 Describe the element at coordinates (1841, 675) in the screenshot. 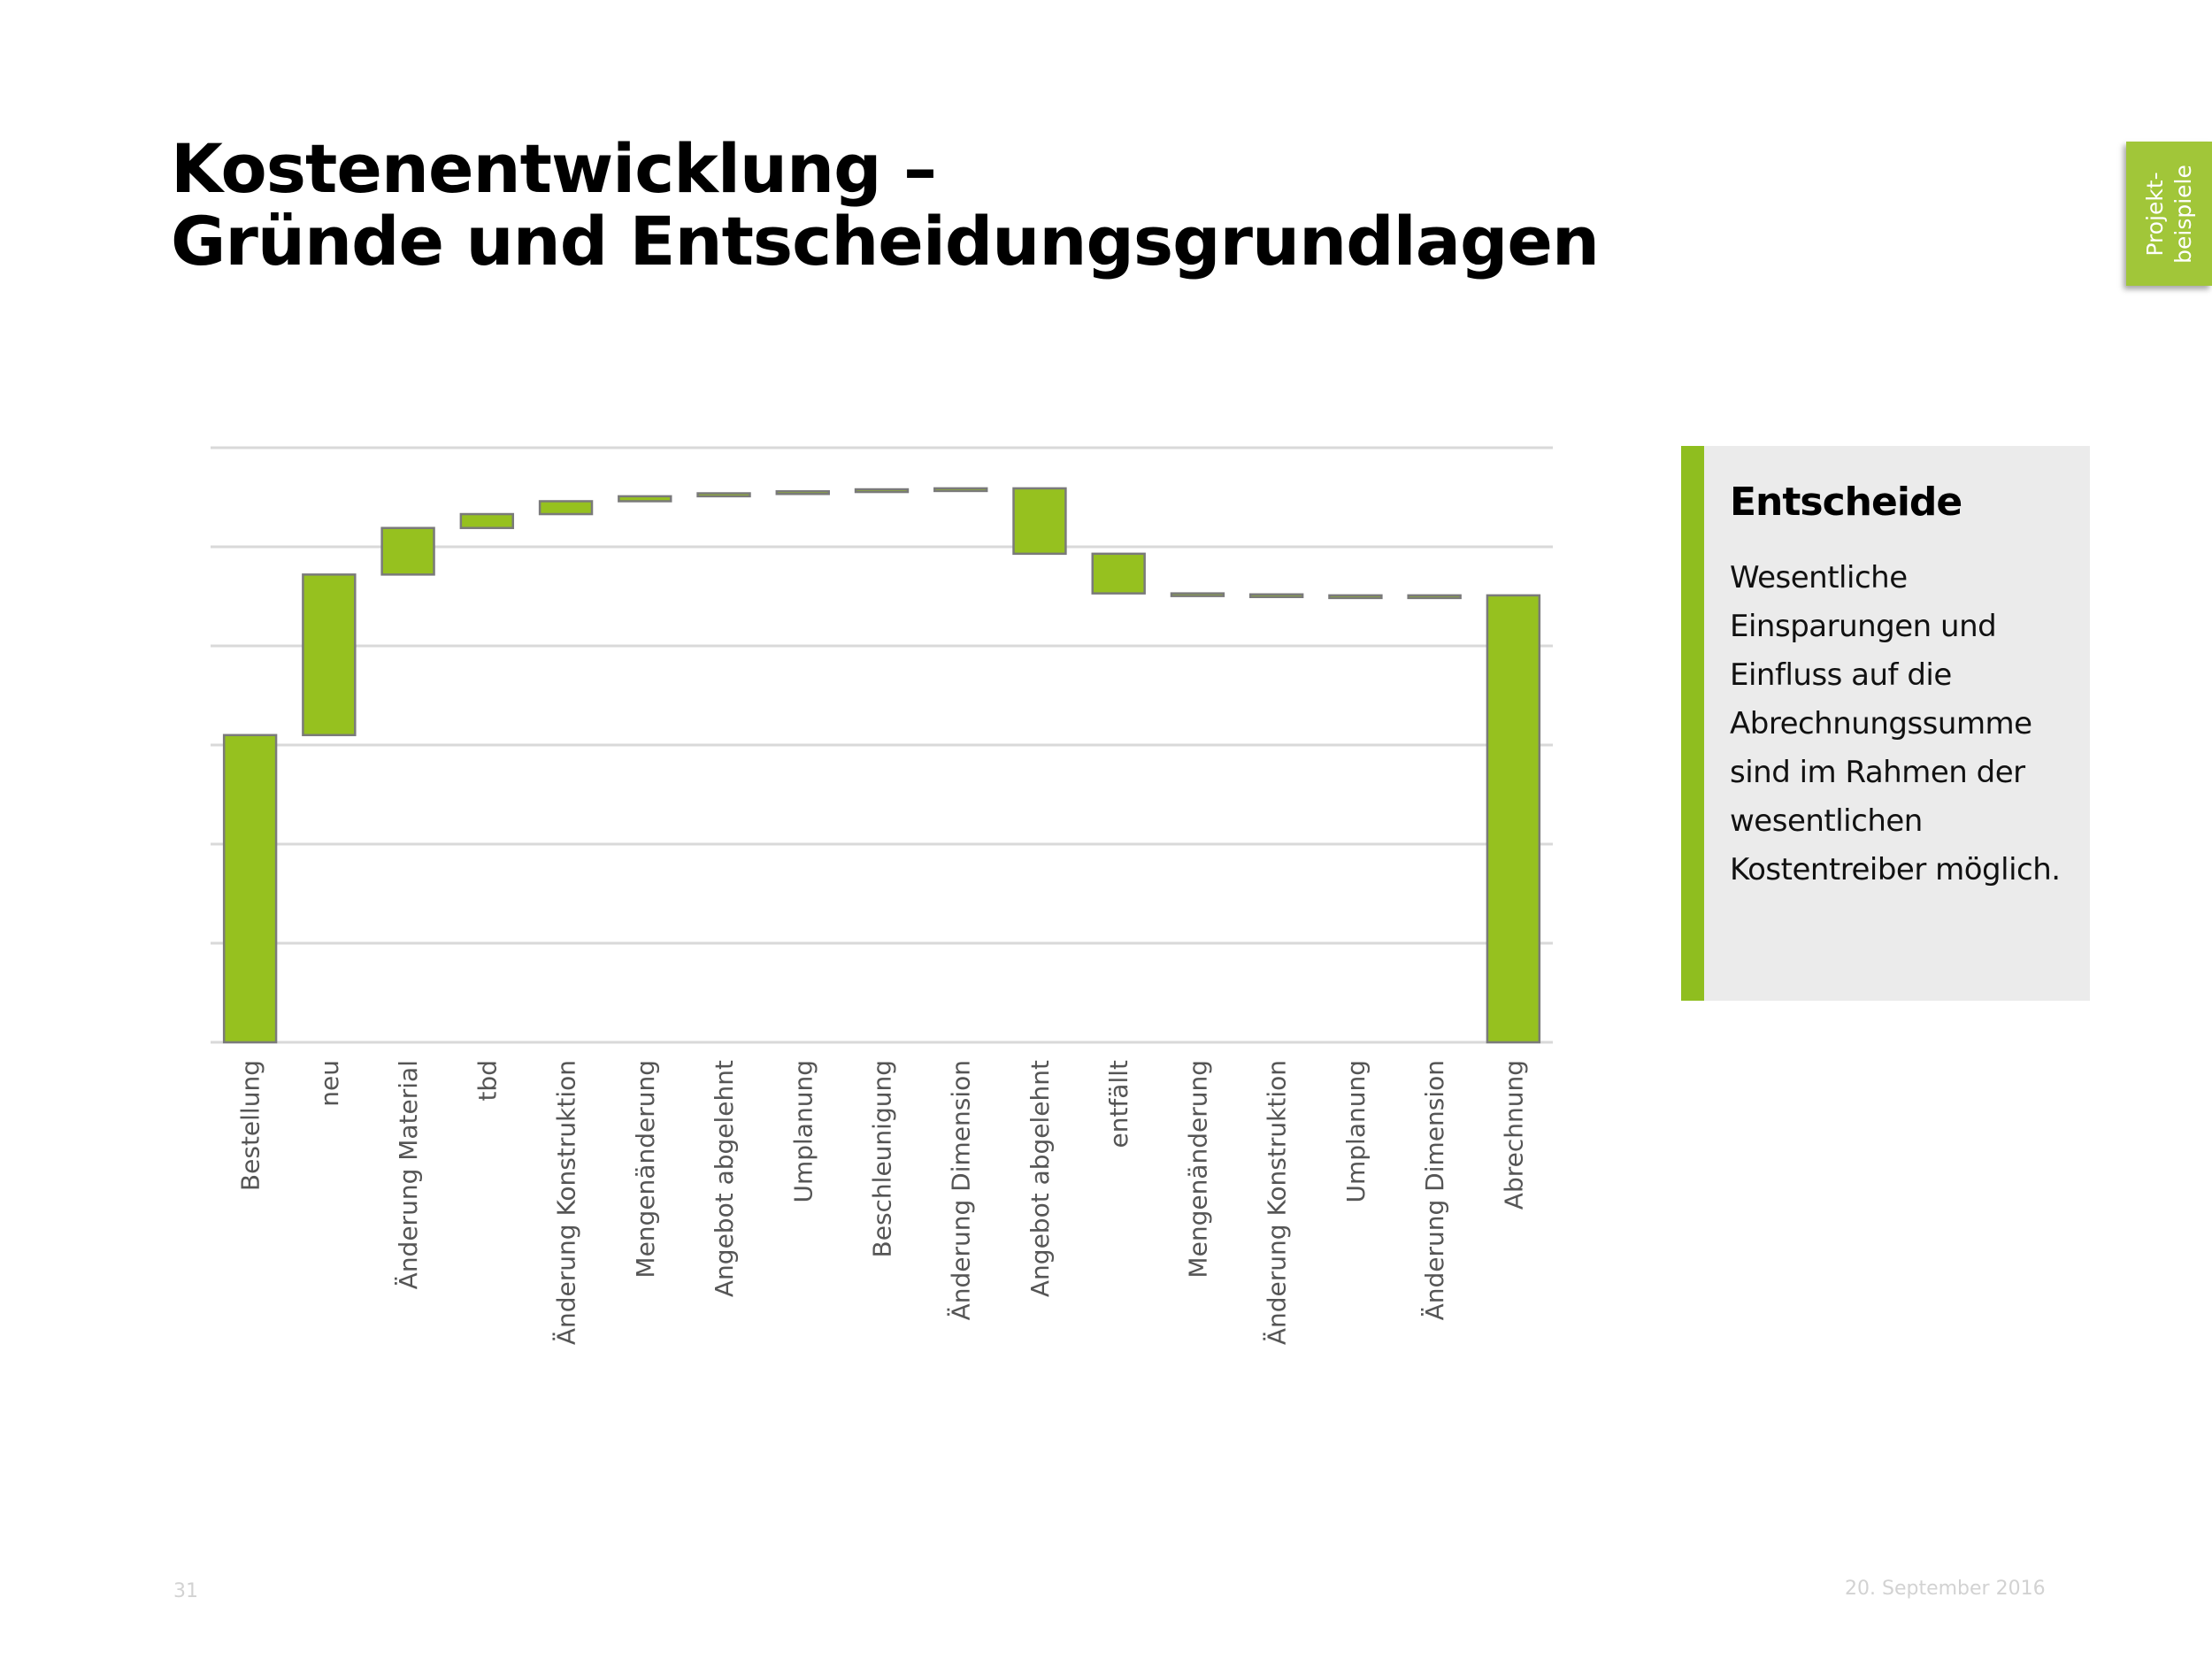

I see `info-box-line: Einfluss auf die` at that location.